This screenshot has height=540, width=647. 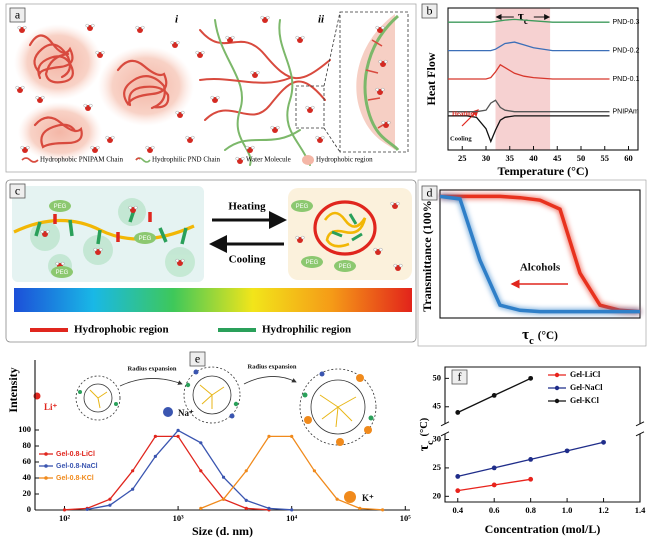 What do you see at coordinates (533, 158) in the screenshot?
I see `x-tick-label: 40` at bounding box center [533, 158].